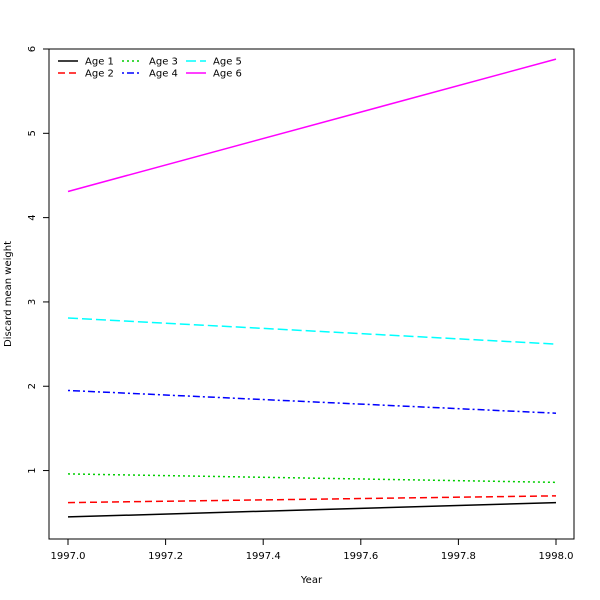 Image resolution: width=600 pixels, height=600 pixels. What do you see at coordinates (556, 556) in the screenshot?
I see `x-tick-label: 1998.0` at bounding box center [556, 556].